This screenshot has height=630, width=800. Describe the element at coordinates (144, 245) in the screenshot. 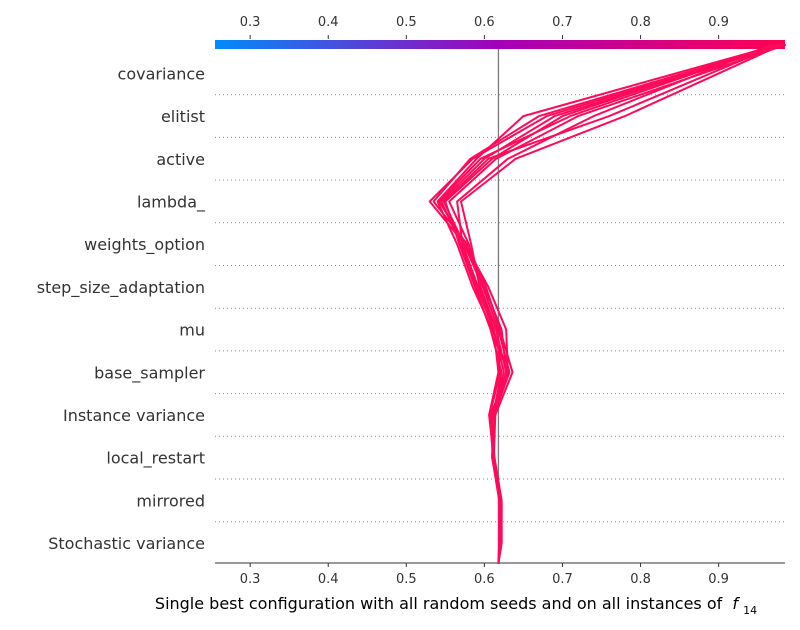

I see `feature-label: weights_option` at that location.